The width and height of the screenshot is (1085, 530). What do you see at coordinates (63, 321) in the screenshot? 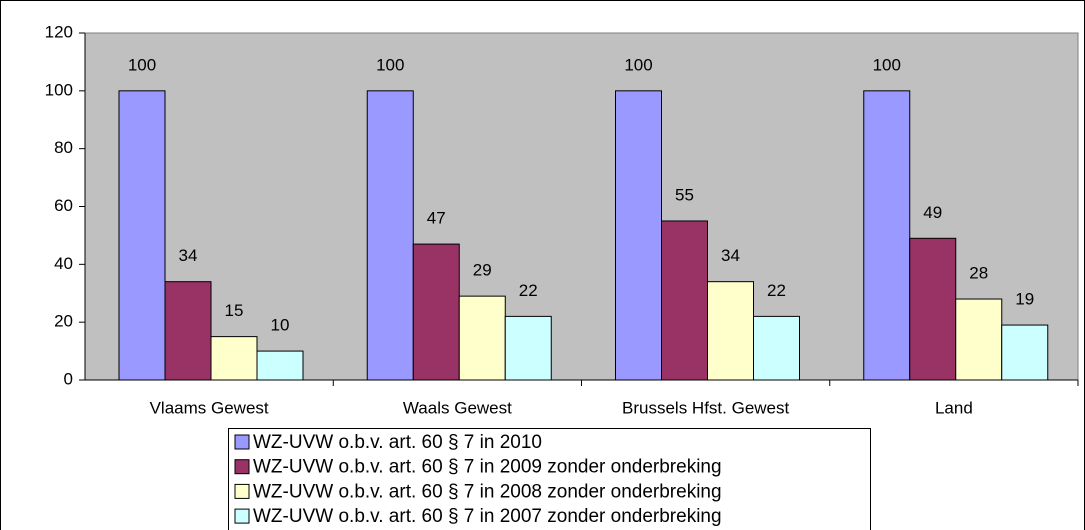
I see `y-tick-label: 20` at bounding box center [63, 321].